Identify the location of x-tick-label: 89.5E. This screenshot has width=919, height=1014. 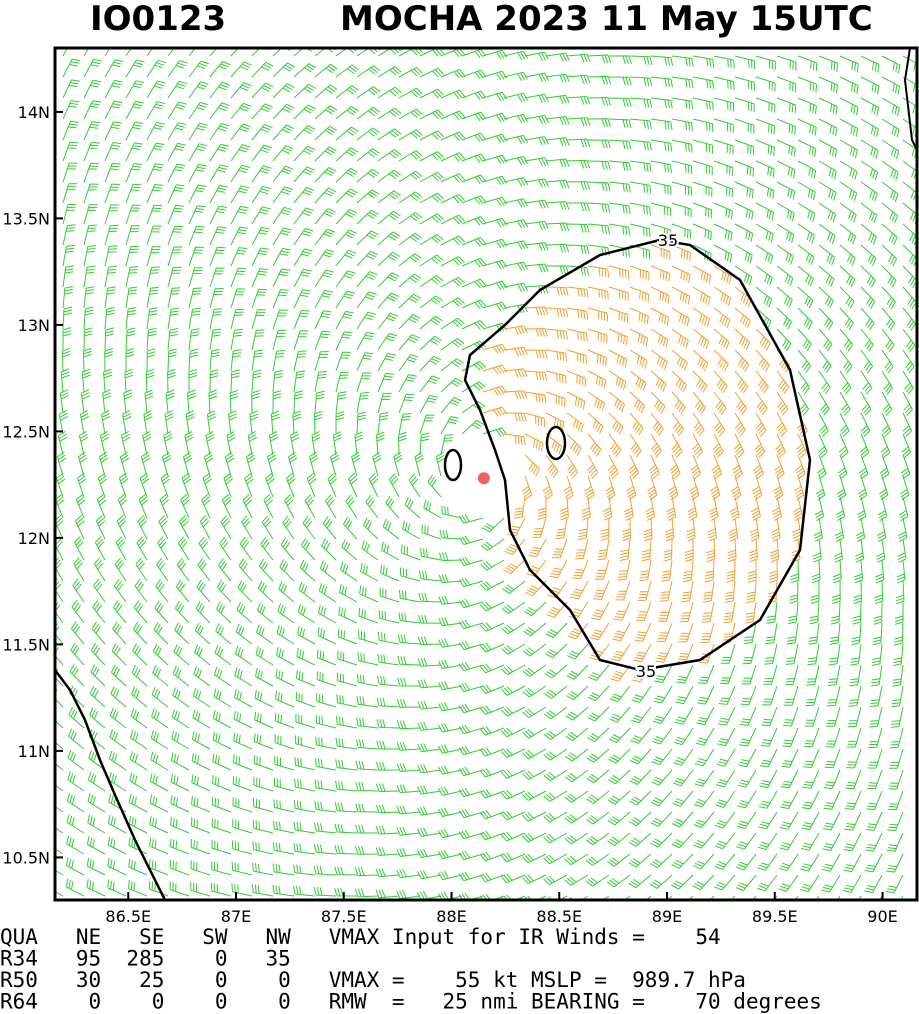
(775, 916).